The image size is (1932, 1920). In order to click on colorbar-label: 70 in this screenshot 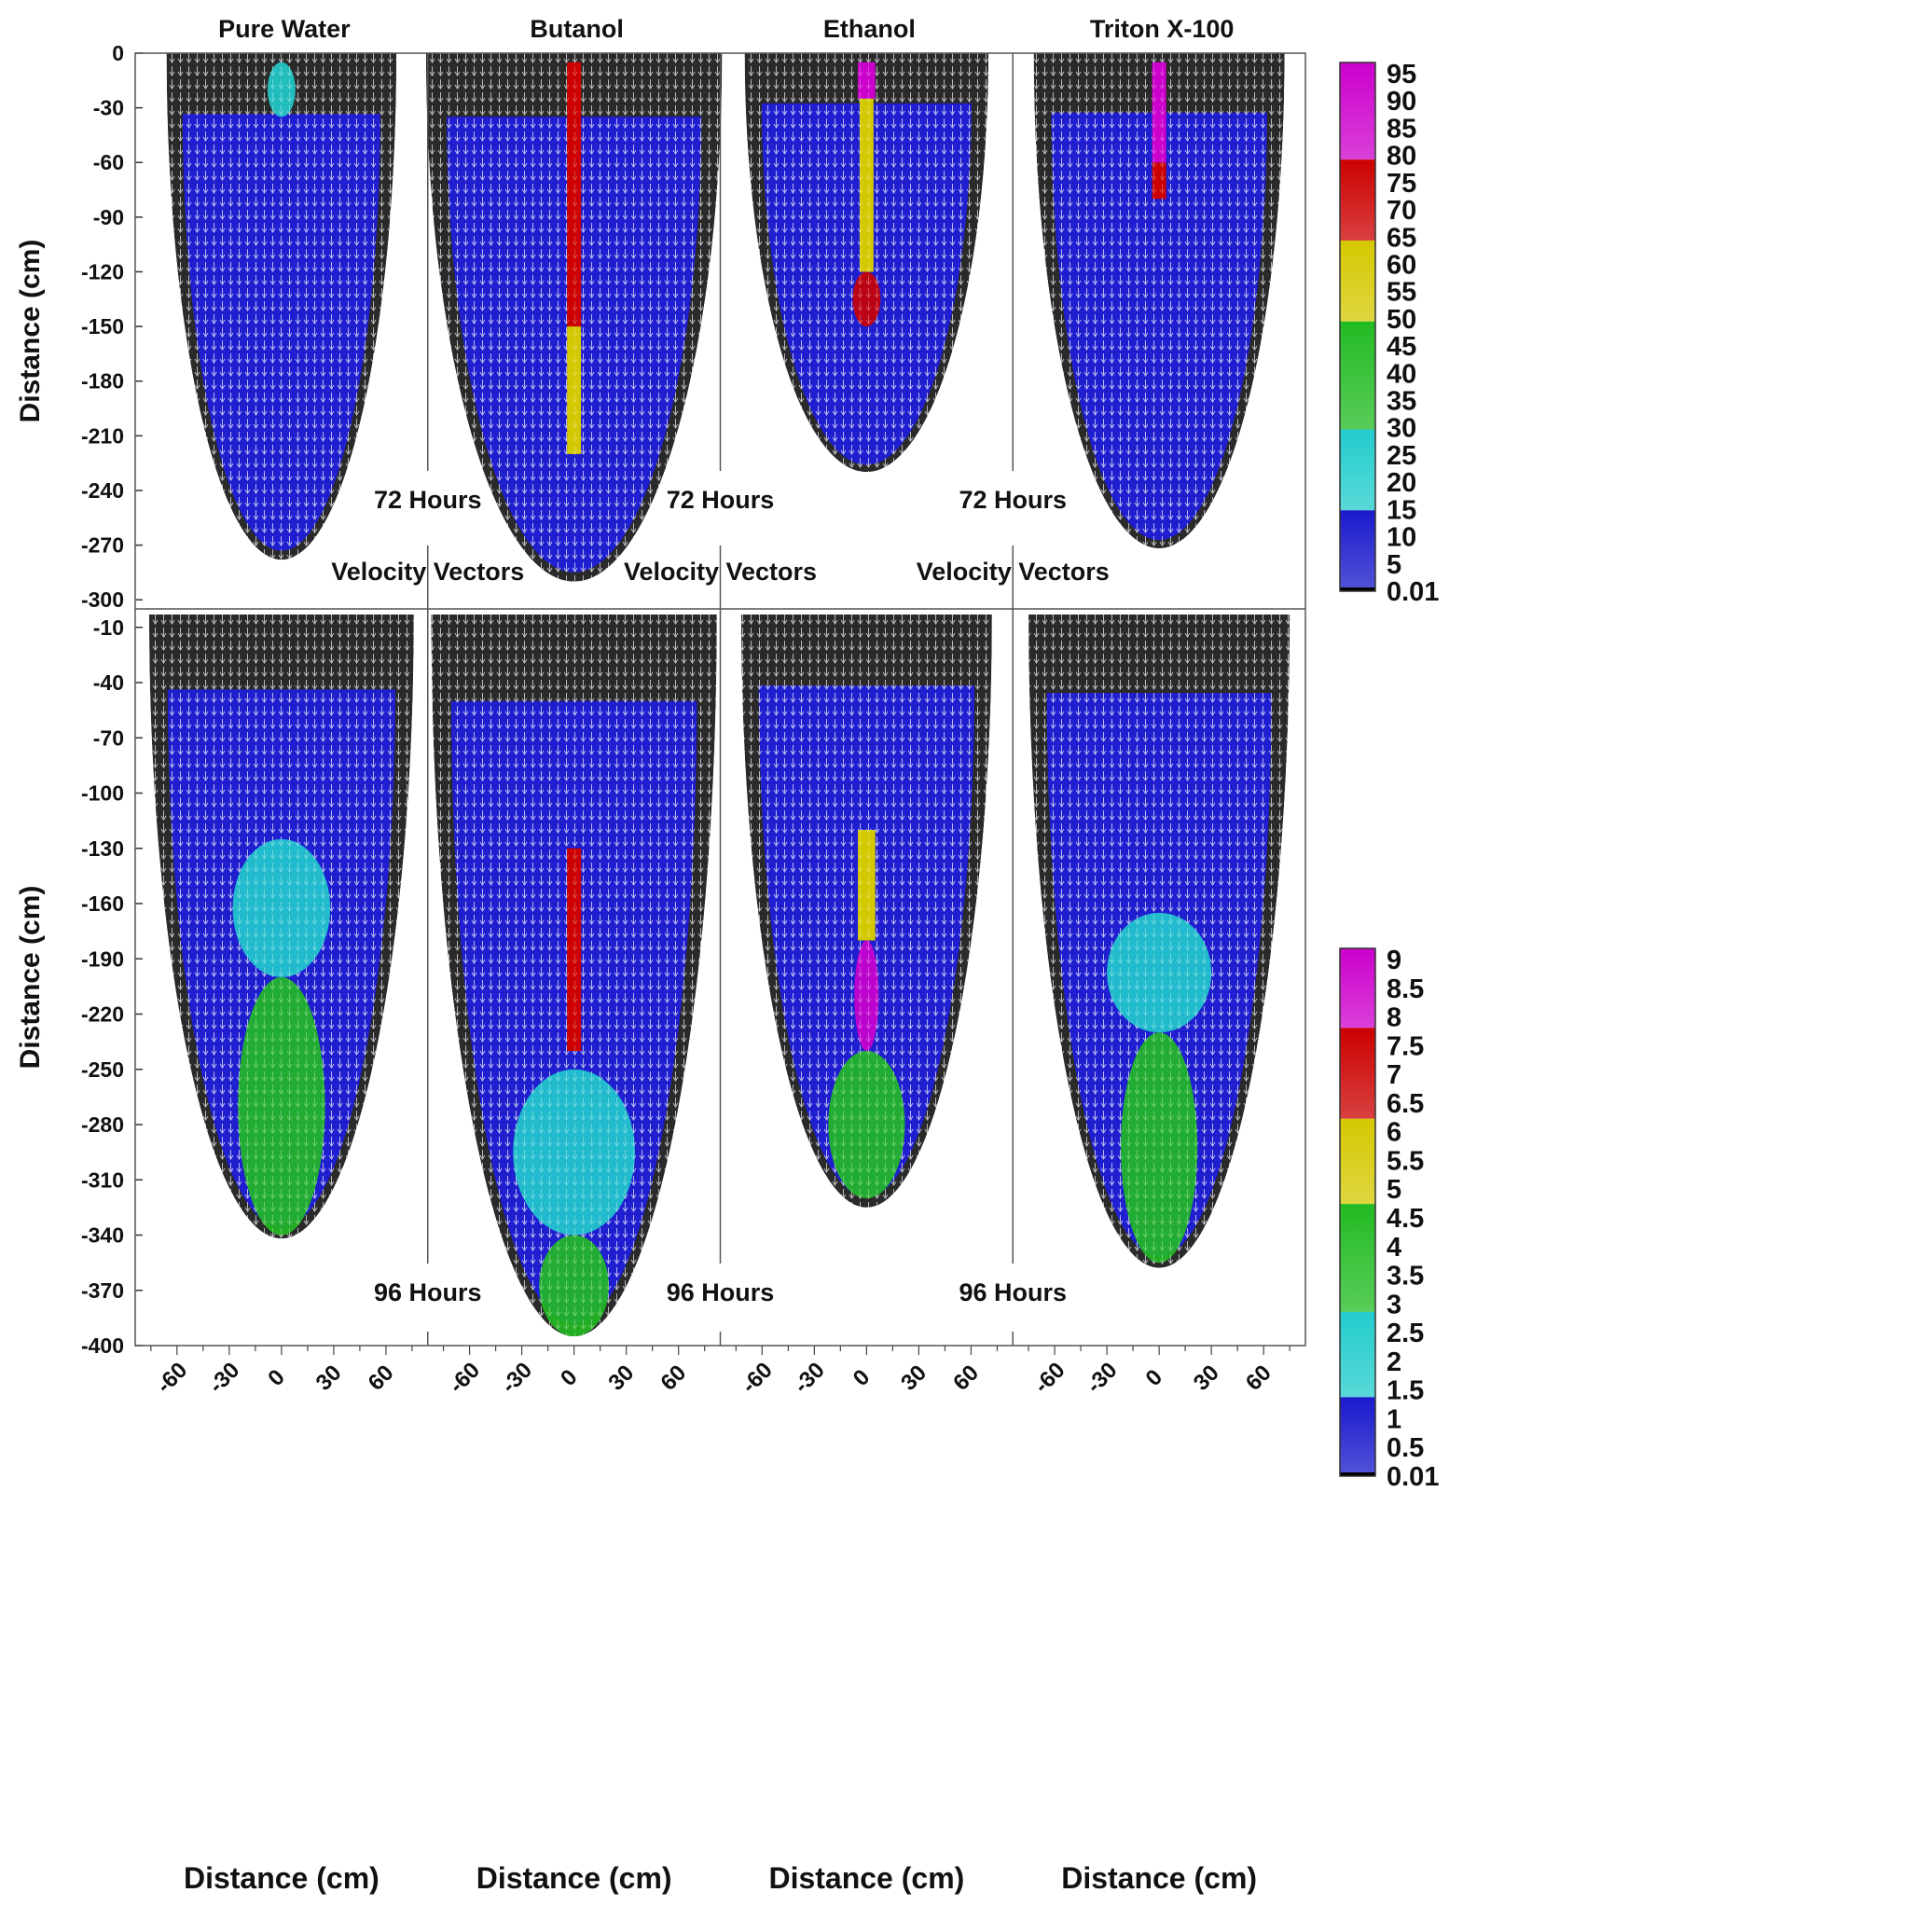, I will do `click(1402, 211)`.